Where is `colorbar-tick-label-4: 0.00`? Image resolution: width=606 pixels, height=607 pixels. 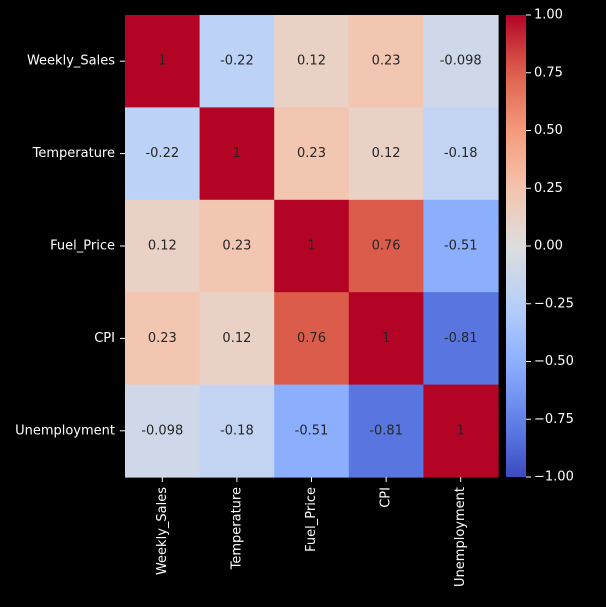
colorbar-tick-label-4: 0.00 is located at coordinates (548, 246).